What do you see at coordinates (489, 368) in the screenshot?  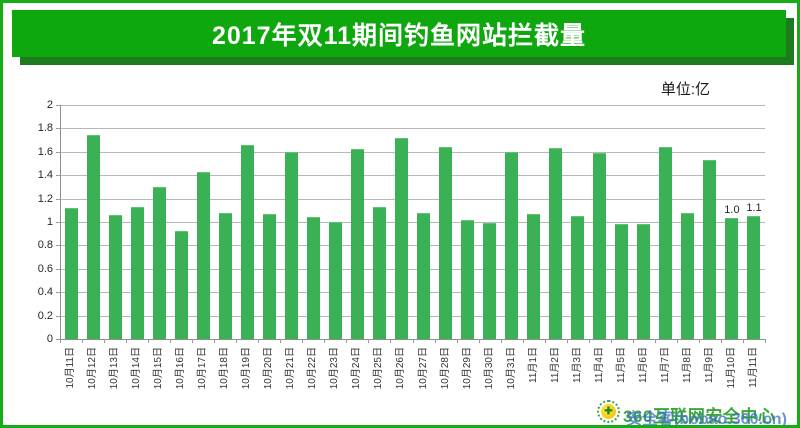 I see `x-axis-tick-label: 10月30日` at bounding box center [489, 368].